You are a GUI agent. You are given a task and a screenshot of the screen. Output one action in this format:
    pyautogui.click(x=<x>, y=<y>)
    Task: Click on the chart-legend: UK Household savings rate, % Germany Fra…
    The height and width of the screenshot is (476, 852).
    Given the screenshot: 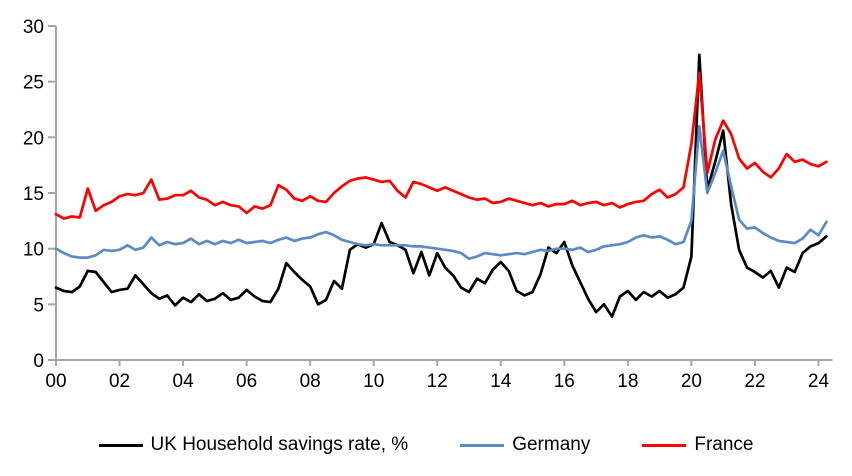 What is the action you would take?
    pyautogui.click(x=426, y=445)
    